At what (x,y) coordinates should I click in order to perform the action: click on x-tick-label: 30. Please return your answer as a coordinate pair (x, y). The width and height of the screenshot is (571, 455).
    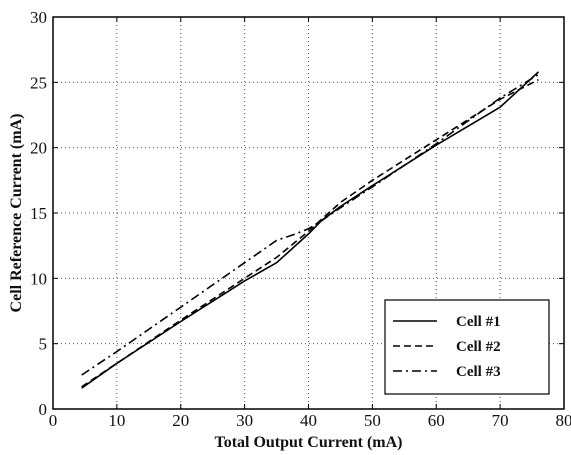
    Looking at the image, I should click on (244, 420).